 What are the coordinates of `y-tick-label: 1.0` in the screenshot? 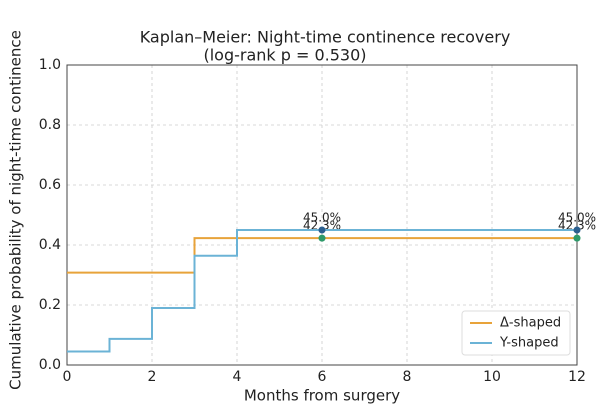 It's located at (50, 65).